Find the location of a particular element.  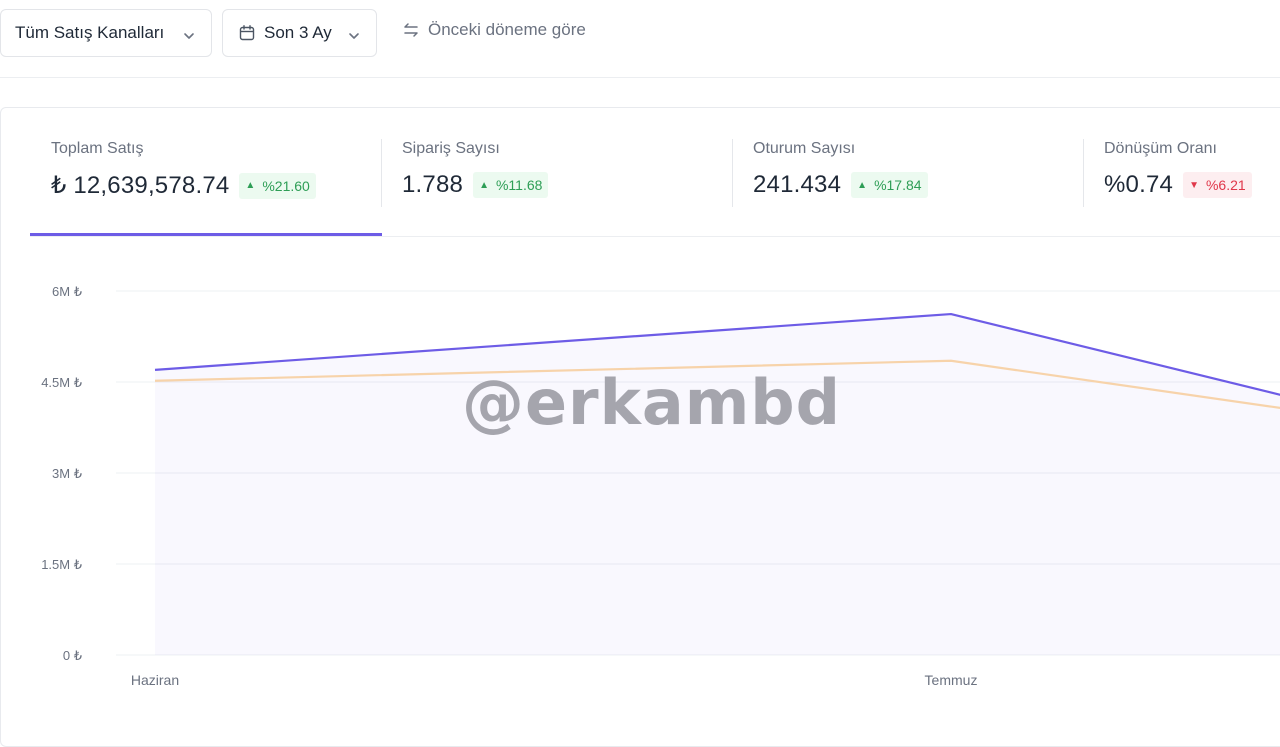

change-value: %11.68 is located at coordinates (519, 185).